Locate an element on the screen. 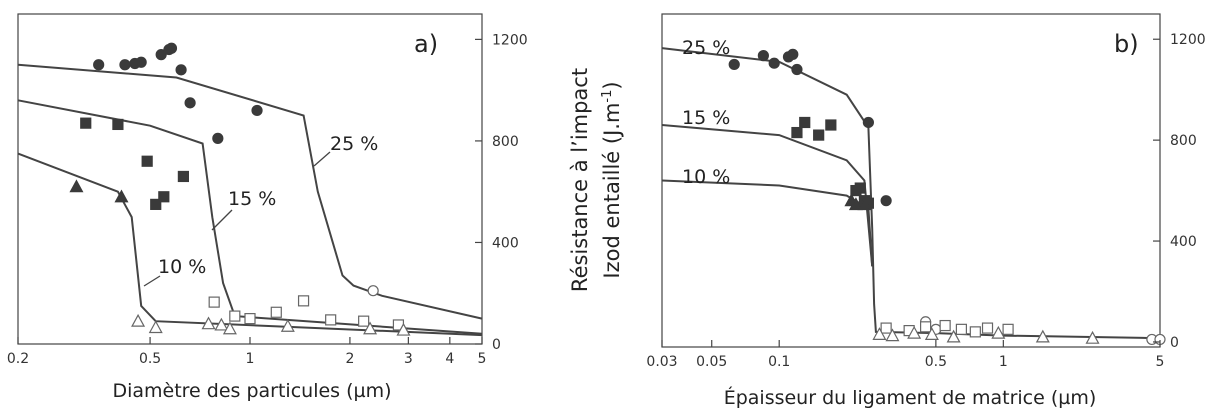  panel-b-y-tick-label: 800 is located at coordinates (1183, 141).